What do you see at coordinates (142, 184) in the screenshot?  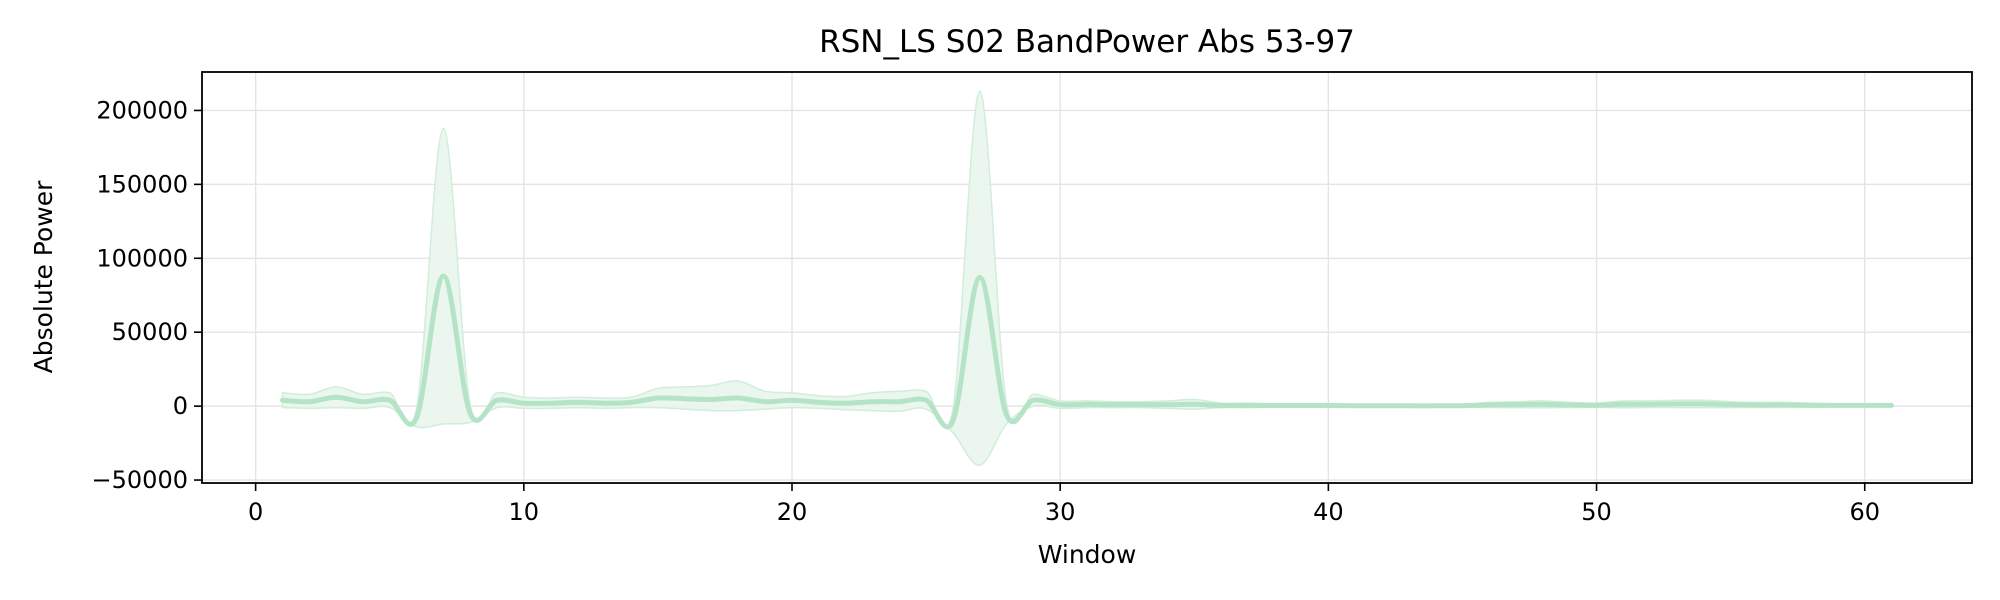 I see `y-tick-label: 150000` at bounding box center [142, 184].